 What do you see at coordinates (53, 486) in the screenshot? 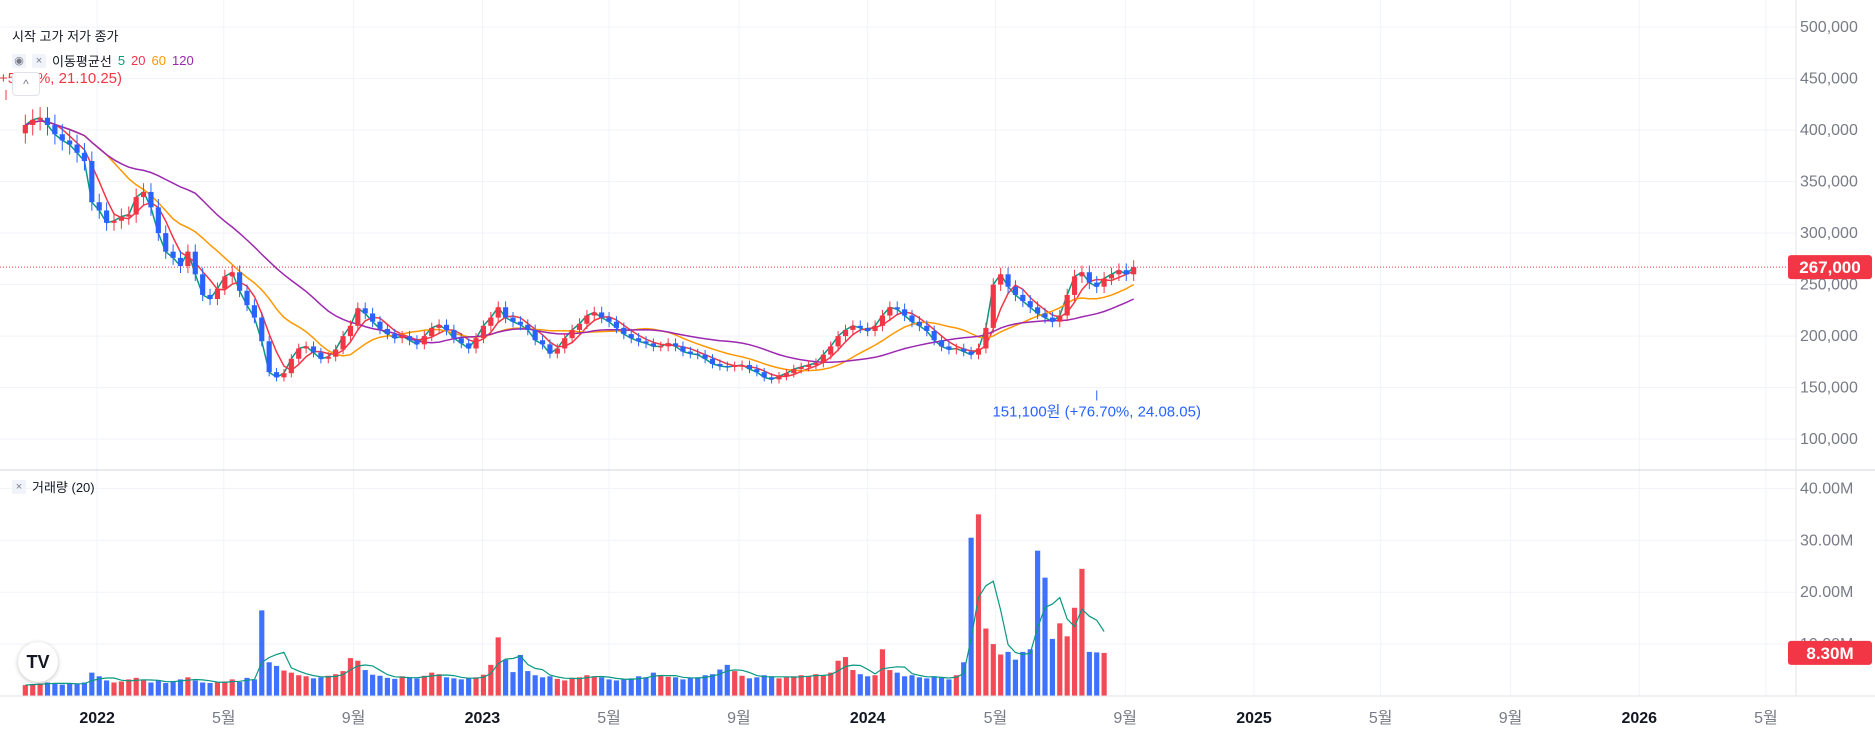
I see `volume-legend: × 거래량 (20)` at bounding box center [53, 486].